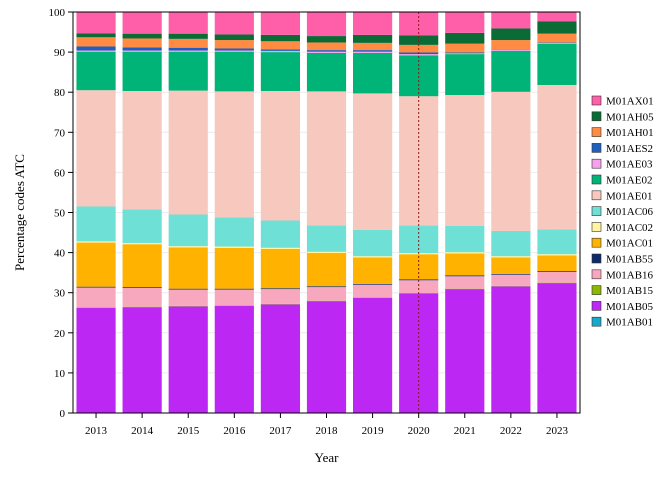  Describe the element at coordinates (60, 173) in the screenshot. I see `y-tick-label: 60` at that location.